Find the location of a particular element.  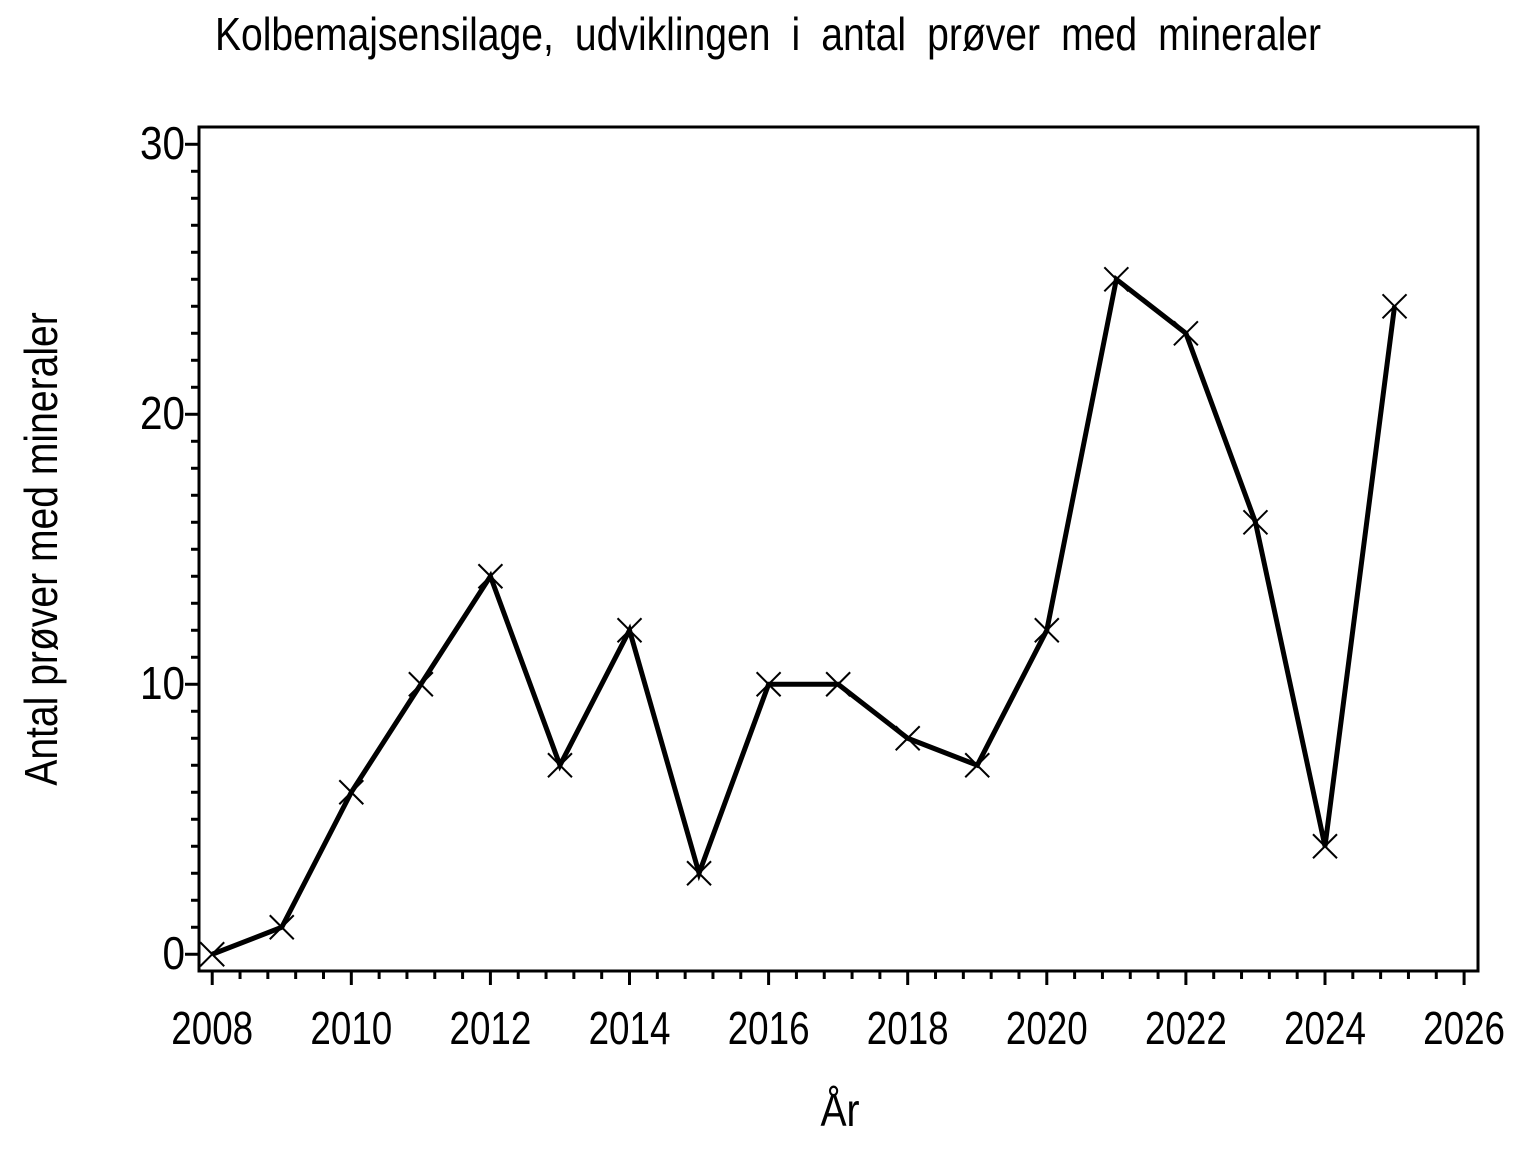

y-tick-label: 0 is located at coordinates (173, 954).